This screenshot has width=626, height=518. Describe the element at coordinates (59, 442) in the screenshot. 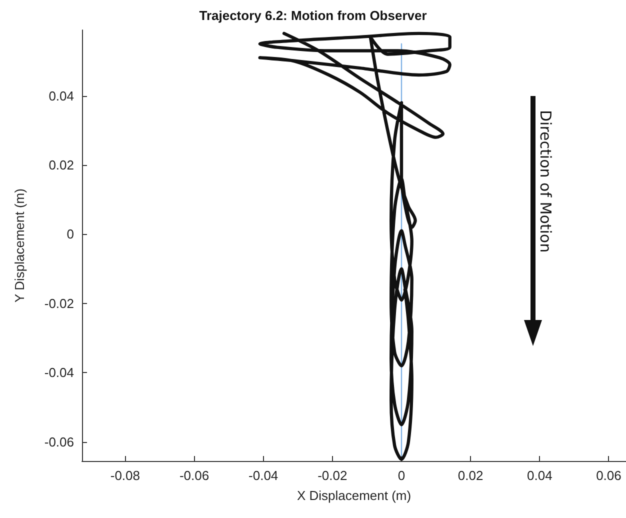

I see `y-tick-label: -0.06` at that location.